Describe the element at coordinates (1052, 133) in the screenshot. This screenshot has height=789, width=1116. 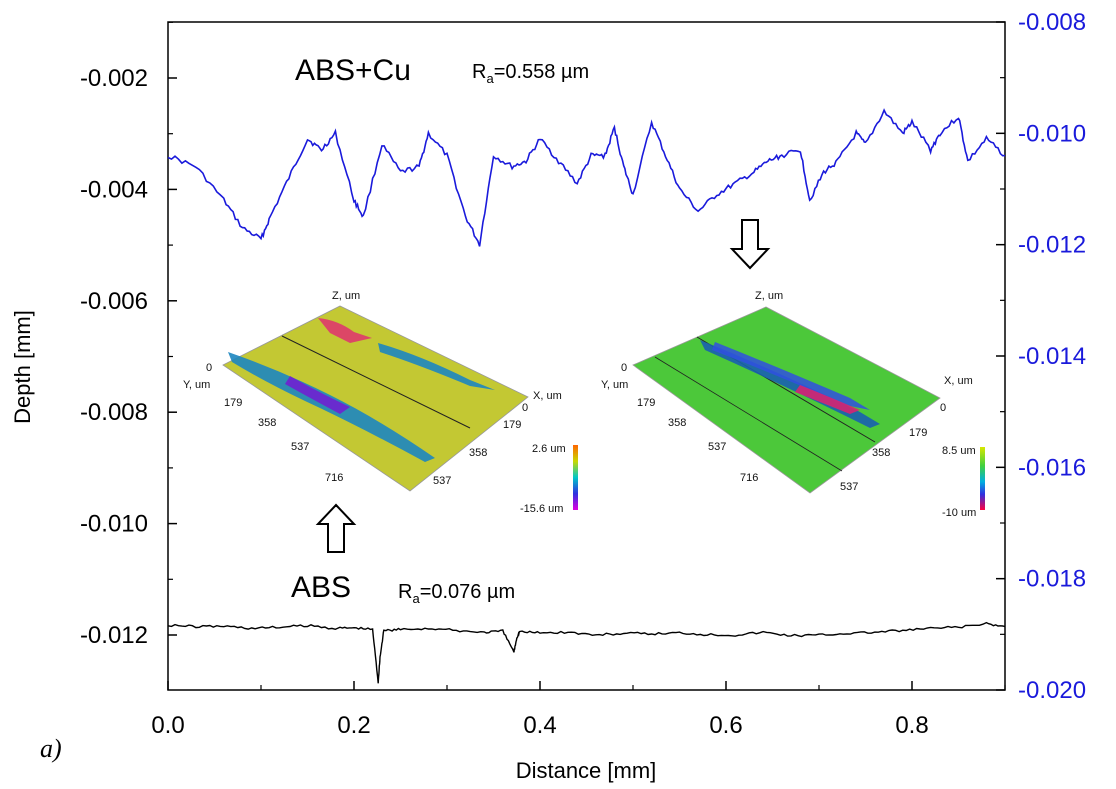
I see `y-right-tick-label: -0.010` at that location.